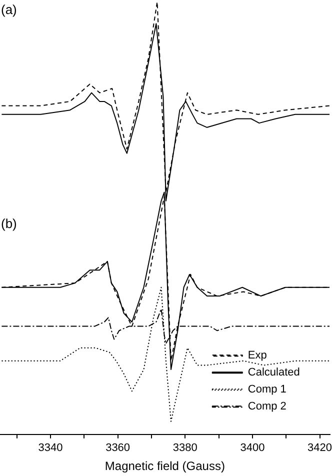  I want to click on x-tick-label: 3360, so click(118, 448).